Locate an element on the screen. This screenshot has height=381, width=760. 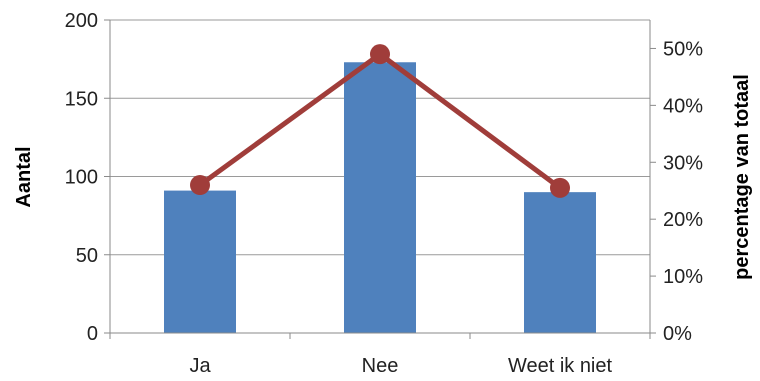
right-axis-ticks: 0% 10% 20% 30% 40% 50% is located at coordinates (676, 191).